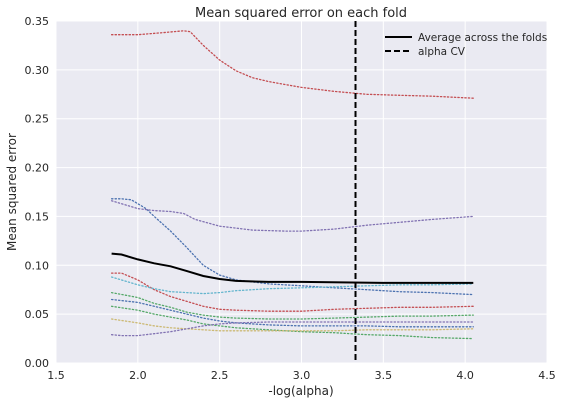 Image resolution: width=565 pixels, height=404 pixels. Describe the element at coordinates (138, 375) in the screenshot. I see `x-tick-label: 2.0` at that location.